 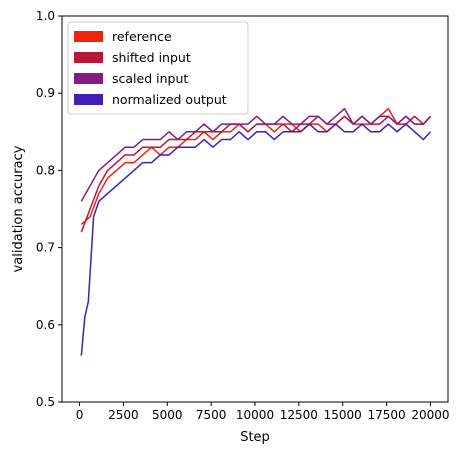 I want to click on y-tick-label: 0.9, so click(x=45, y=93).